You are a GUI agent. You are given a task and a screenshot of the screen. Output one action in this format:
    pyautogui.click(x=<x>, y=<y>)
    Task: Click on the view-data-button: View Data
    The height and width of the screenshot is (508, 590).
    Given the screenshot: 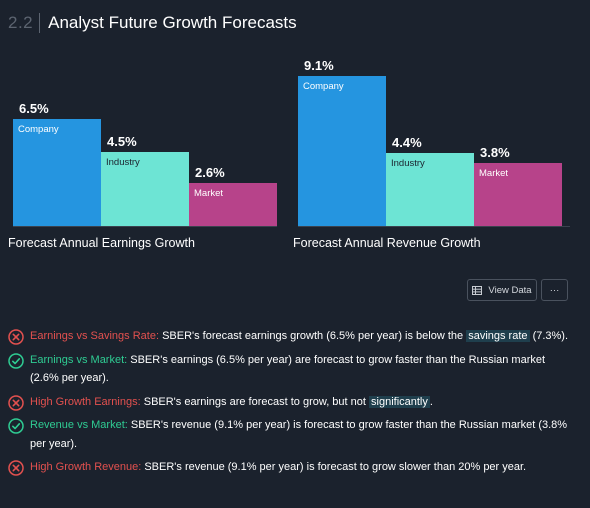 What is the action you would take?
    pyautogui.click(x=502, y=290)
    